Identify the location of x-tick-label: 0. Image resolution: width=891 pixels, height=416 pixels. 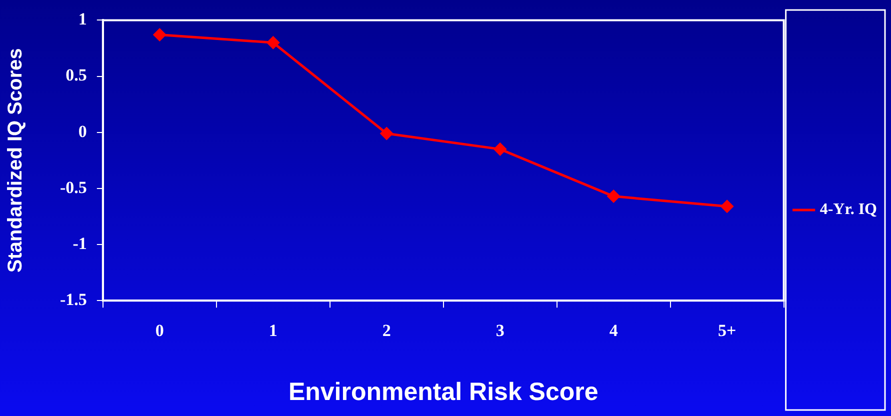
(159, 330).